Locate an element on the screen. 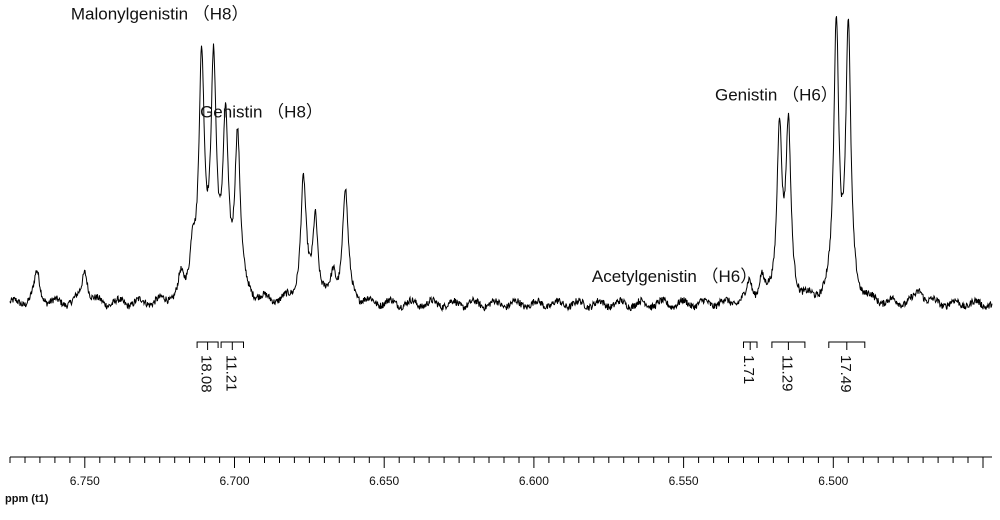  x-tick-label: 6.650 is located at coordinates (384, 481).